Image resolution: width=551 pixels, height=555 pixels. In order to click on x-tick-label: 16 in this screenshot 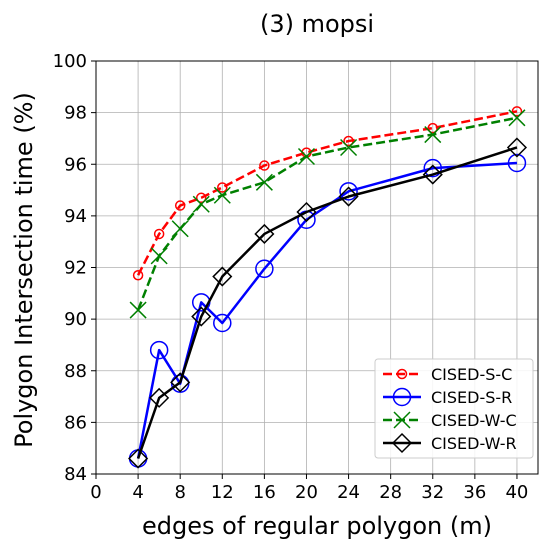, I will do `click(264, 492)`.